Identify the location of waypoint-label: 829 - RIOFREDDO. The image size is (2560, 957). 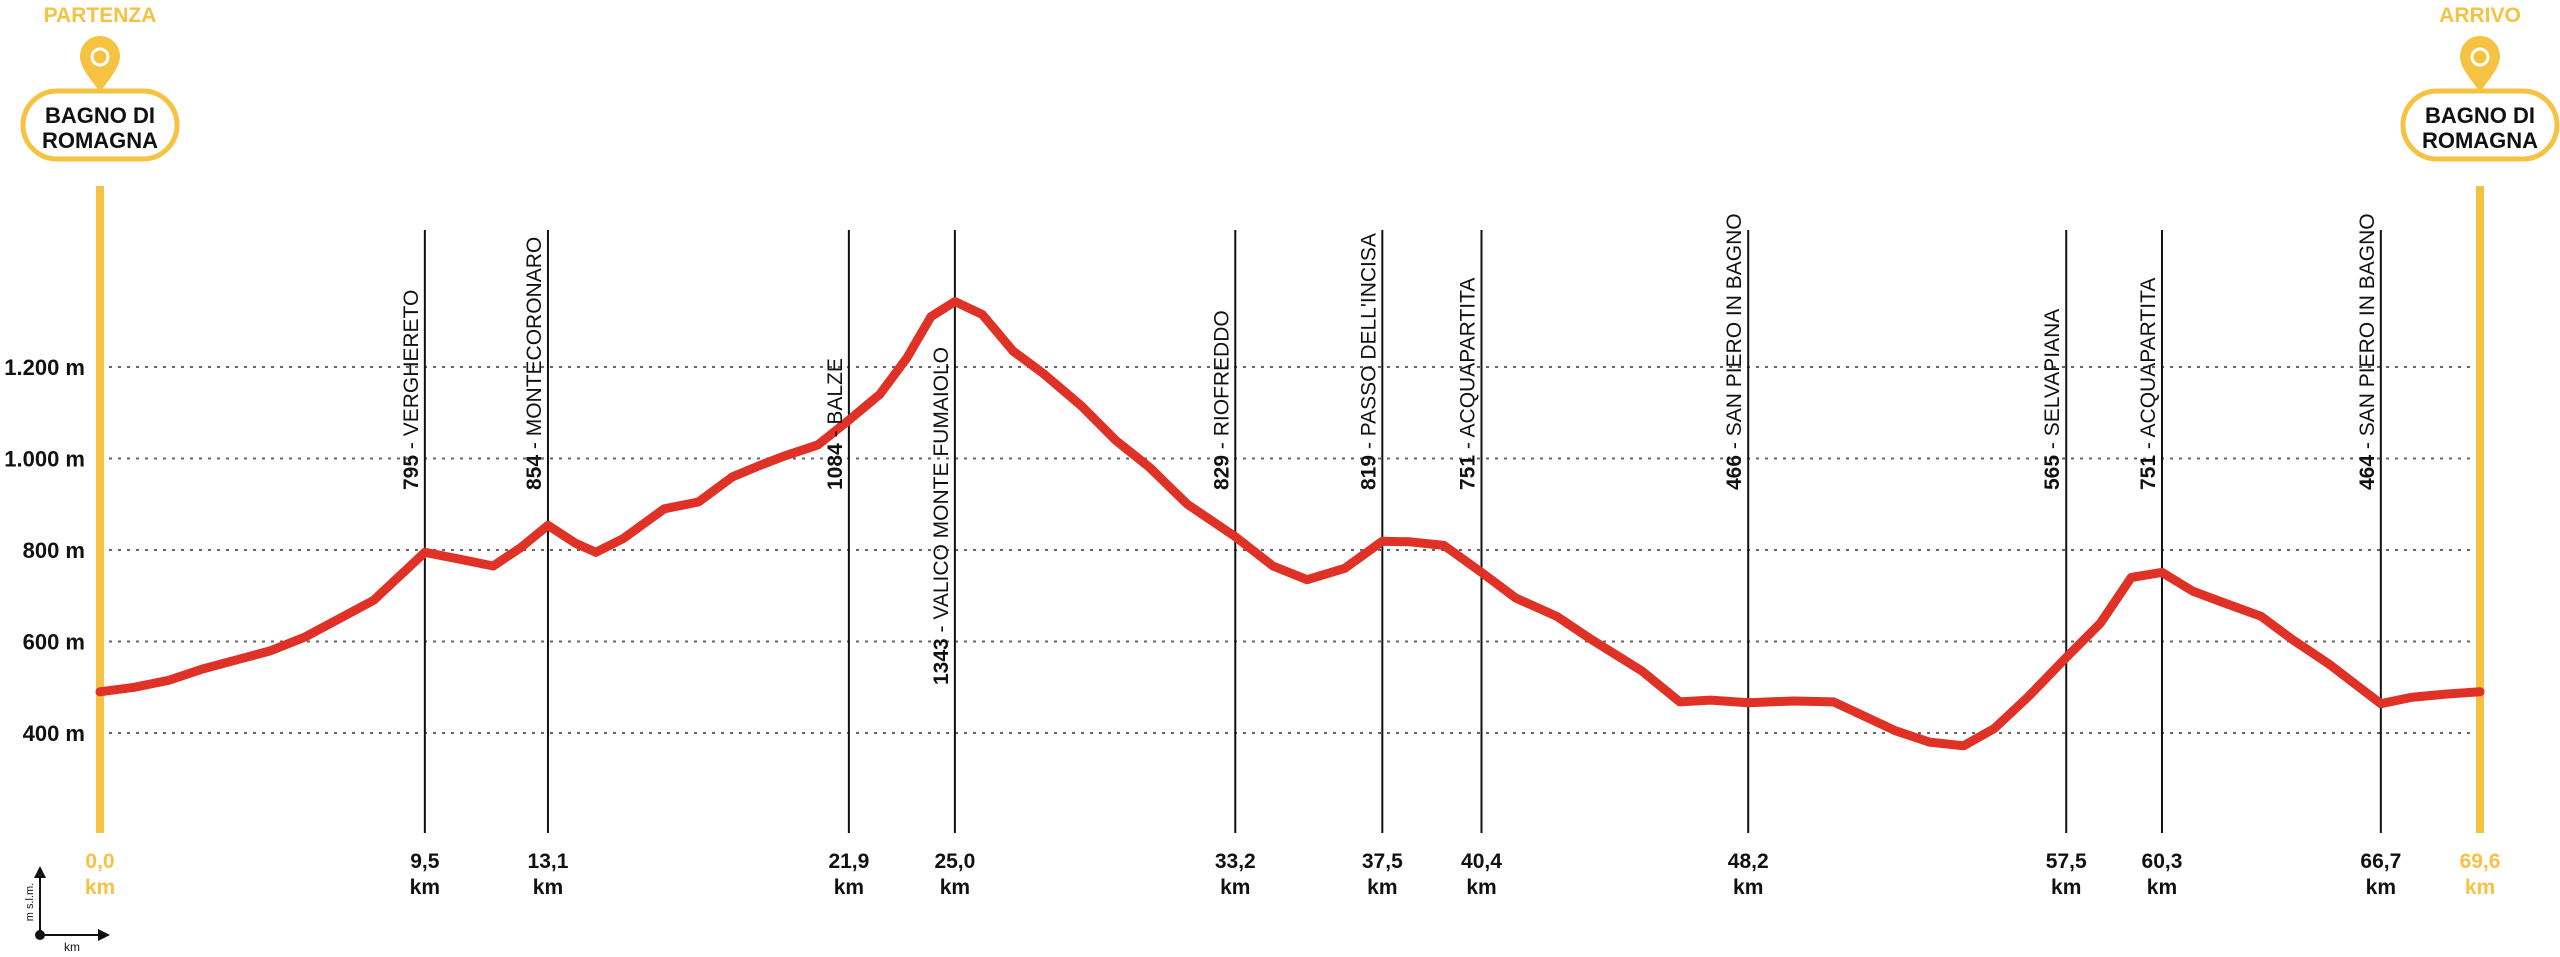
(1221, 400).